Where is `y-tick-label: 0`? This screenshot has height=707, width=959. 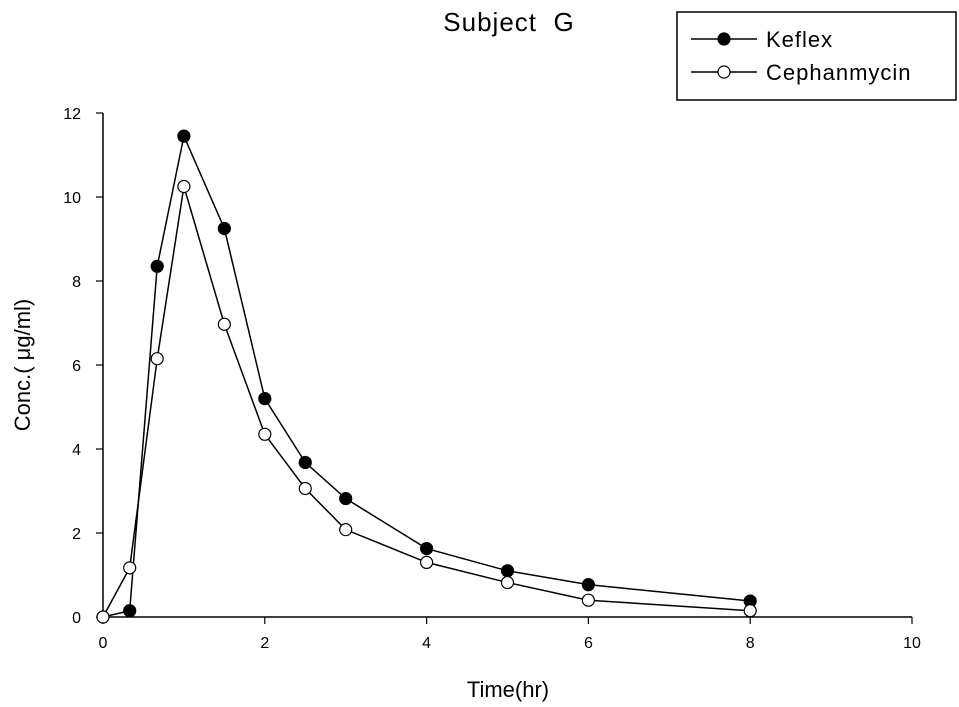 y-tick-label: 0 is located at coordinates (76, 618).